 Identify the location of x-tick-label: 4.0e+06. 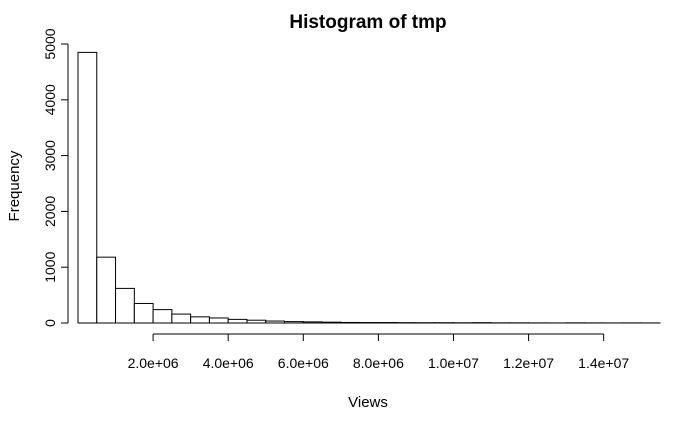
(228, 363).